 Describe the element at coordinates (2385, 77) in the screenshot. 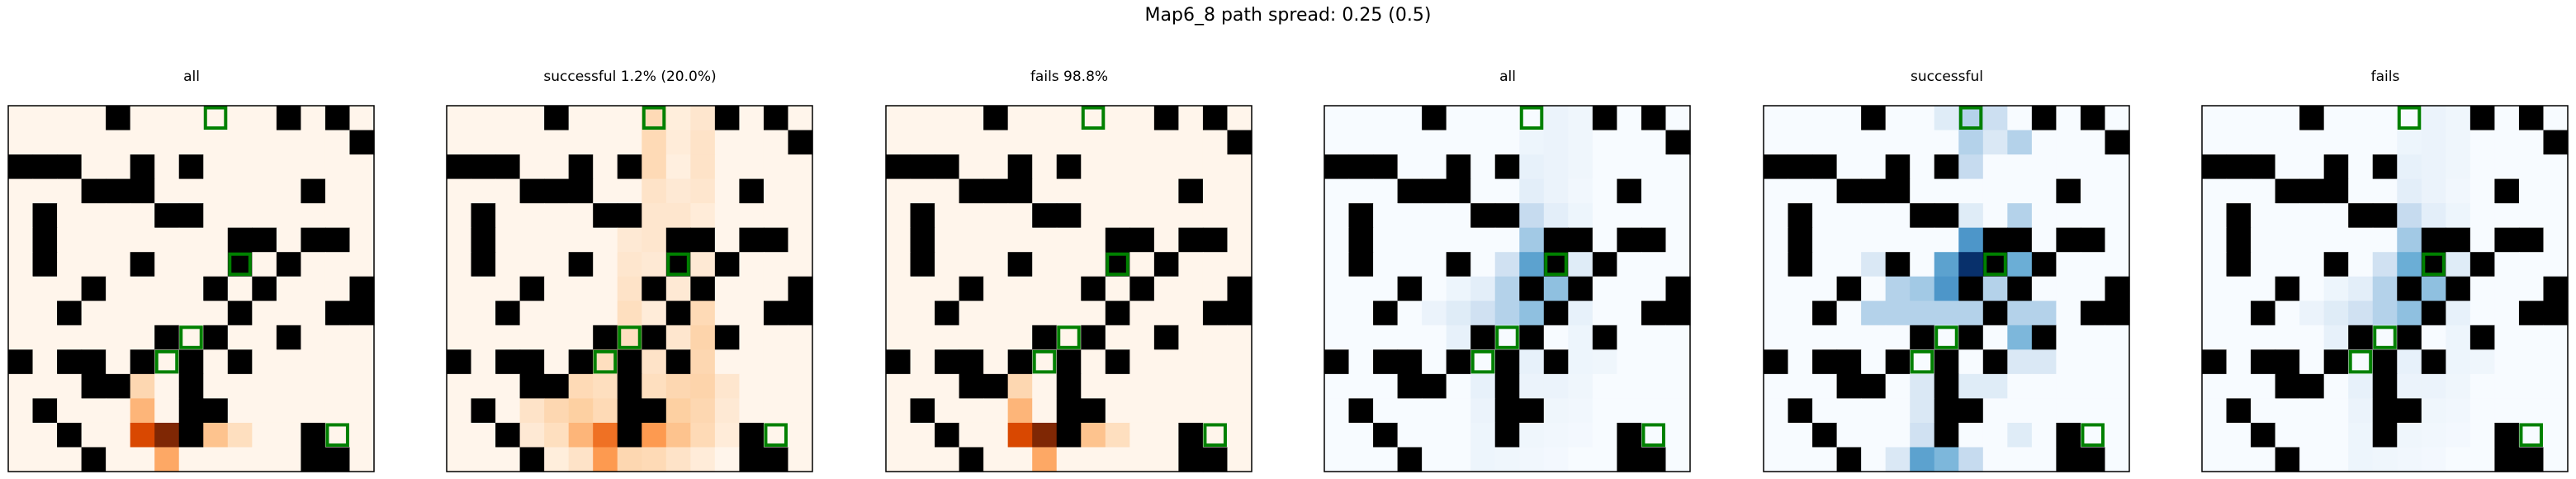

I see `panel-title: fails` at that location.